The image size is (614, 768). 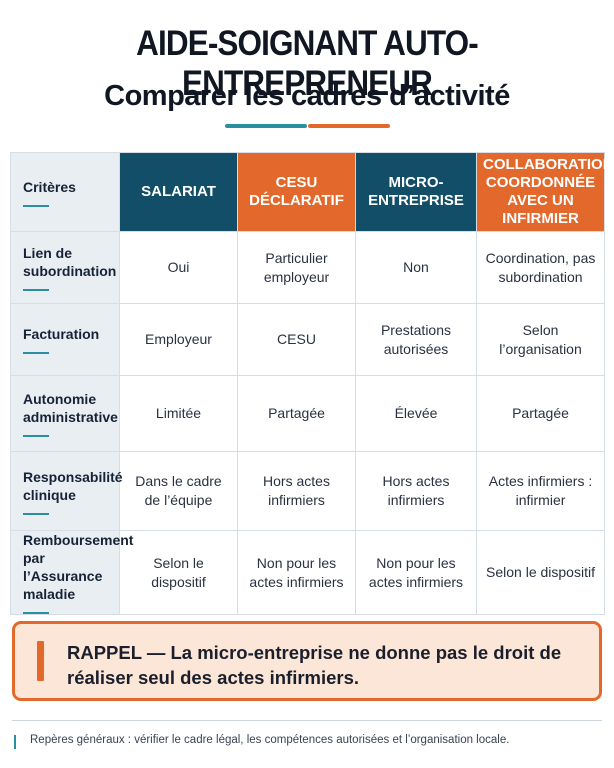 I want to click on table-cell: Selon l’organisation, so click(x=540, y=339).